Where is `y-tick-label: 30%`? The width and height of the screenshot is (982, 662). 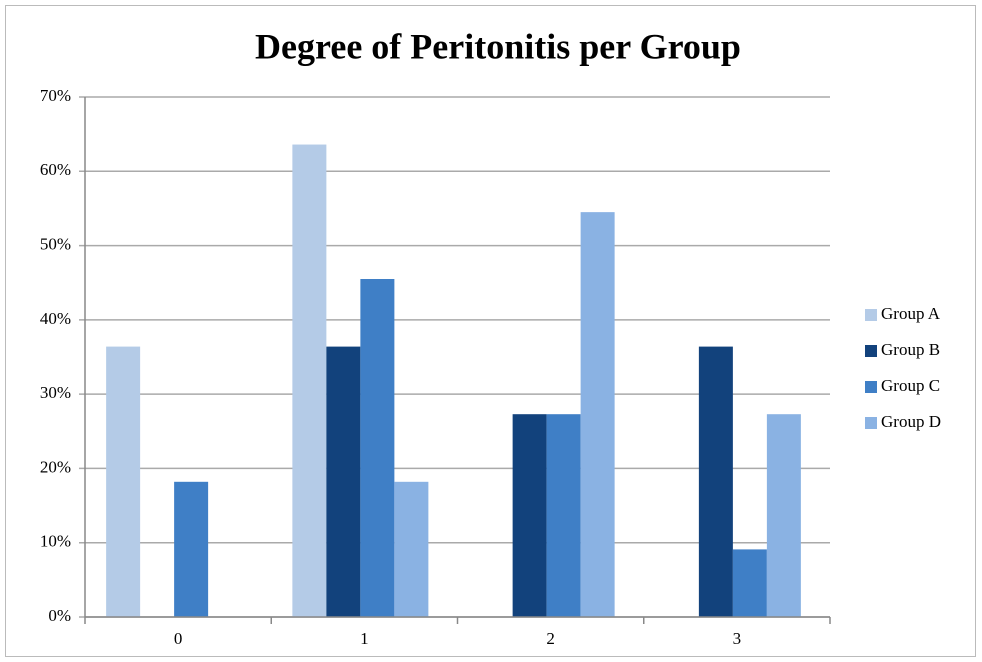 y-tick-label: 30% is located at coordinates (55, 392).